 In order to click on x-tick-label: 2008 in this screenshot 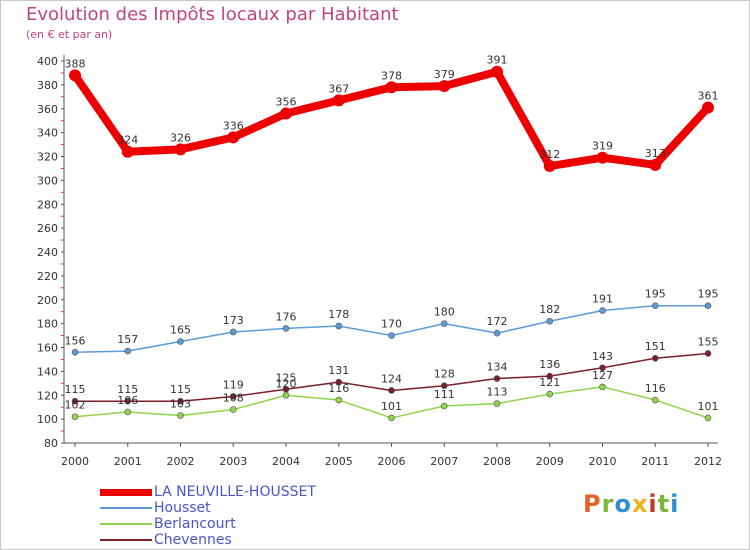, I will do `click(497, 461)`.